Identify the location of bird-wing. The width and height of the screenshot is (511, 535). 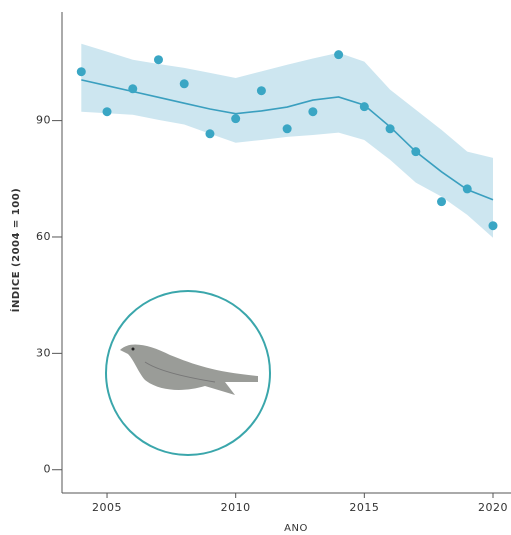
(180, 372).